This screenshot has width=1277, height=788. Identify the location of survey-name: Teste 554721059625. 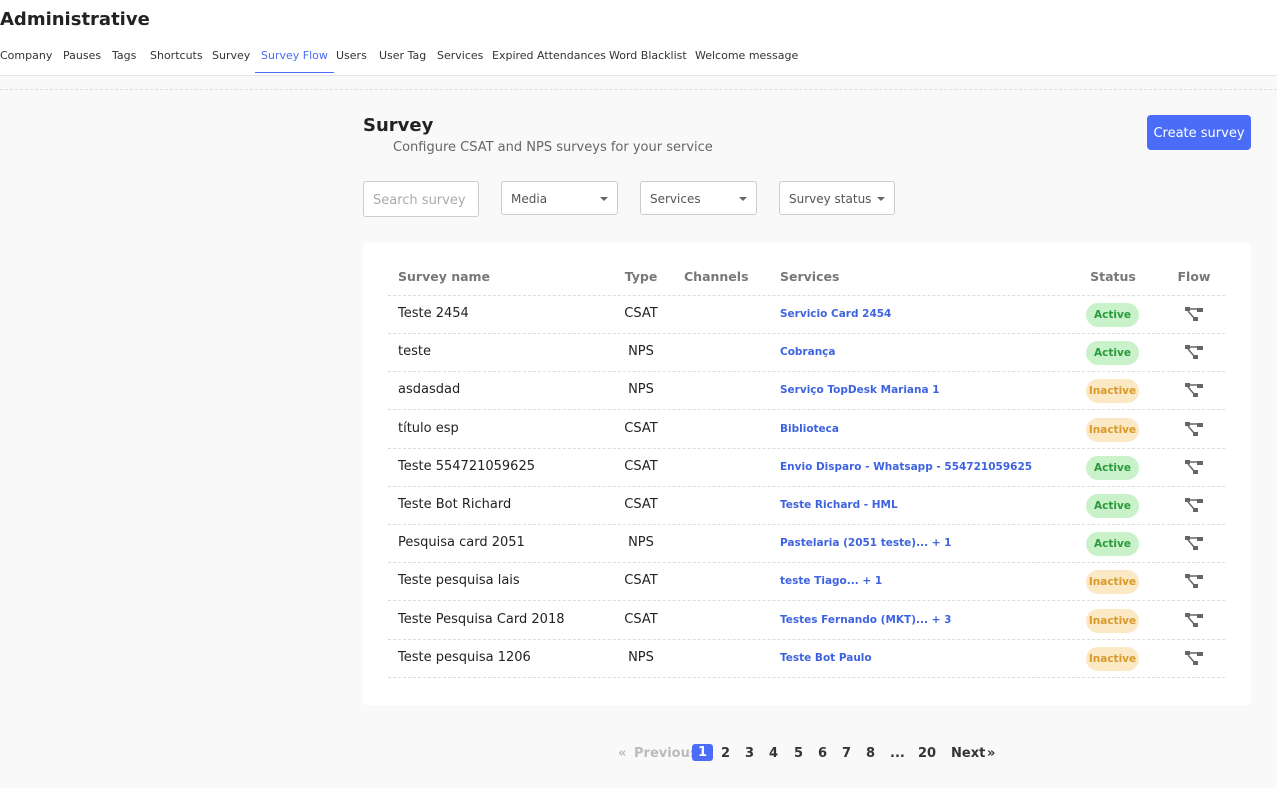
(466, 466).